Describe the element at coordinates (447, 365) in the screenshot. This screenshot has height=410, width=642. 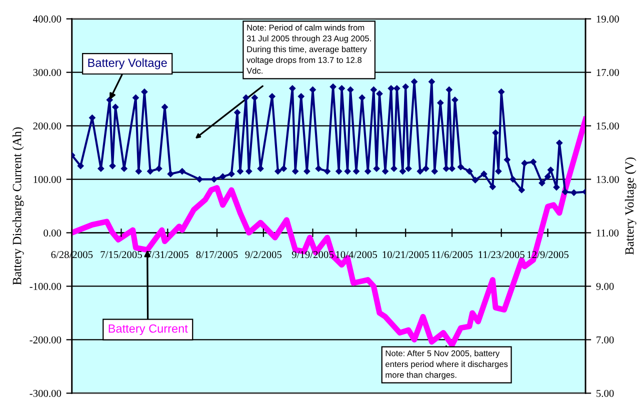
I see `annotation: Note: After 5 Nov 2005, battery enters period where it discharges more than charges.` at that location.